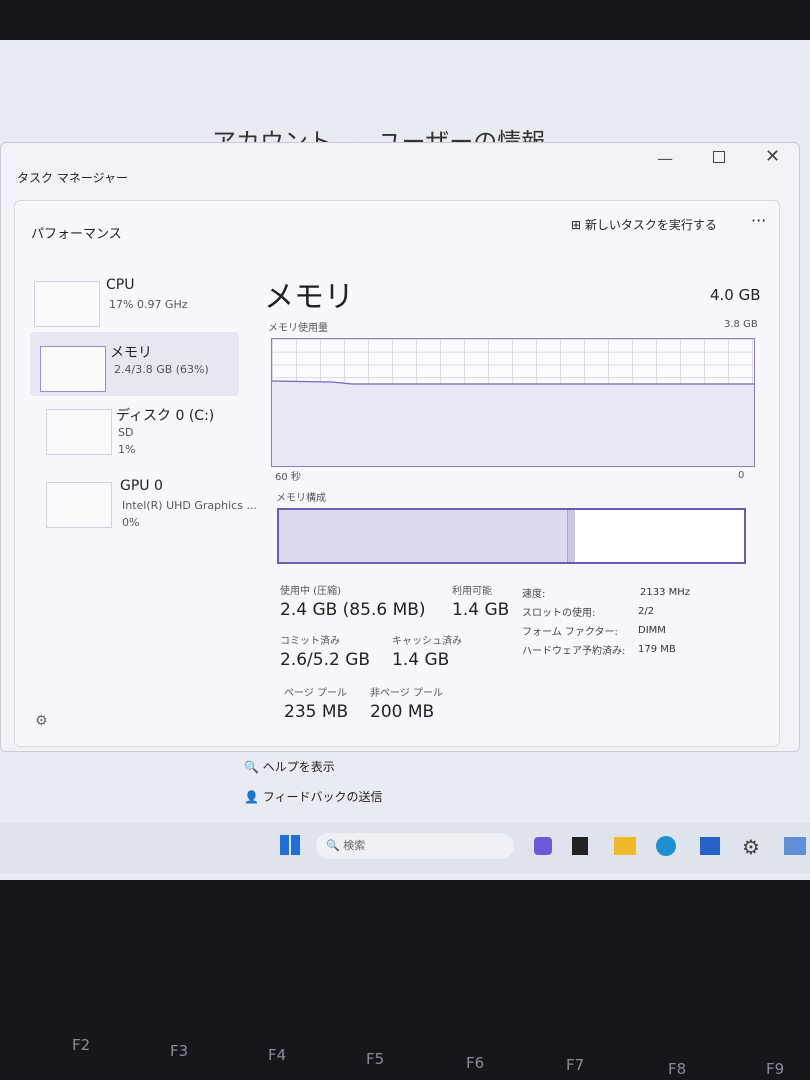  What do you see at coordinates (570, 632) in the screenshot?
I see `detail-label: フォーム ファクター:` at bounding box center [570, 632].